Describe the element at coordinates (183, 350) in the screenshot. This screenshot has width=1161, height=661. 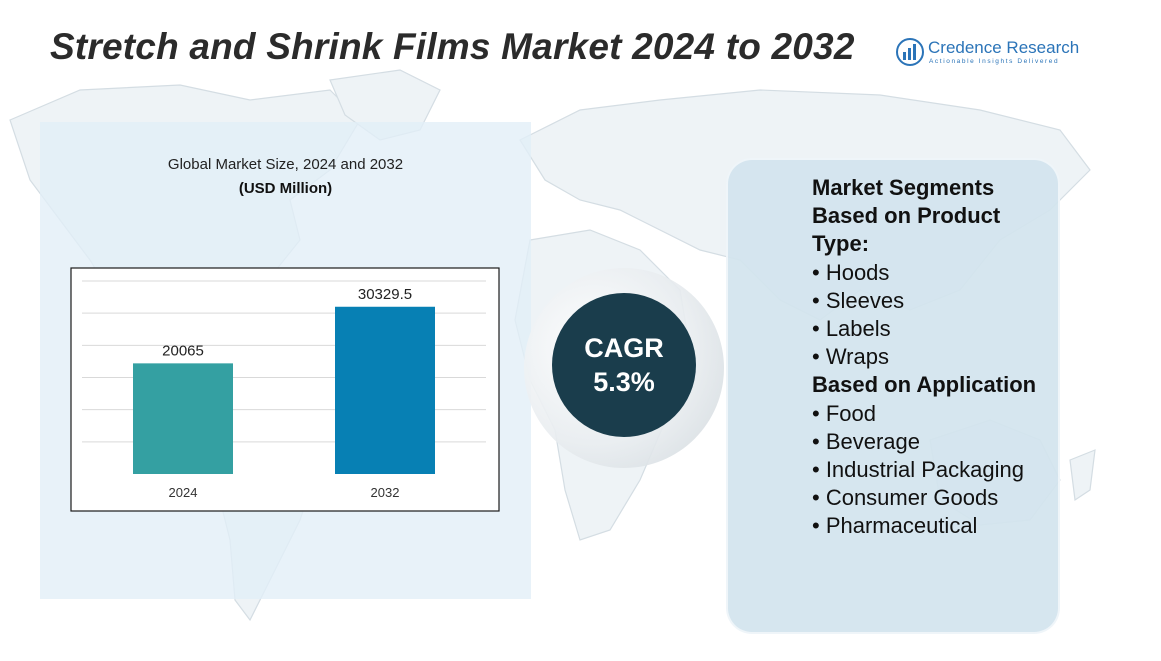
I see `bar-value-label: 20065` at that location.